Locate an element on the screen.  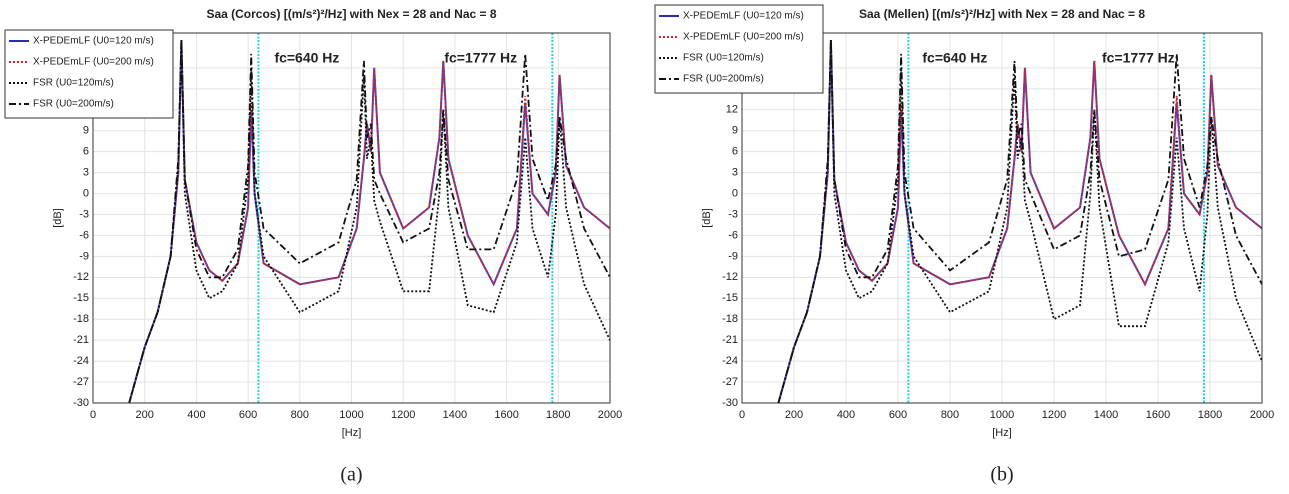
y-tick-label: 12 is located at coordinates (732, 110).